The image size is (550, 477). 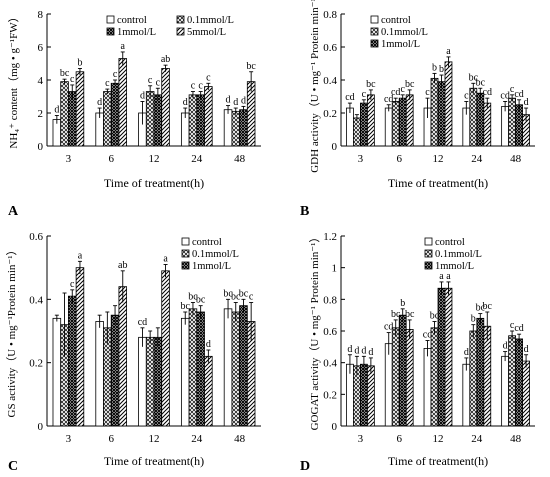 What do you see at coordinates (305, 466) in the screenshot?
I see `panel-letter: D` at bounding box center [305, 466].